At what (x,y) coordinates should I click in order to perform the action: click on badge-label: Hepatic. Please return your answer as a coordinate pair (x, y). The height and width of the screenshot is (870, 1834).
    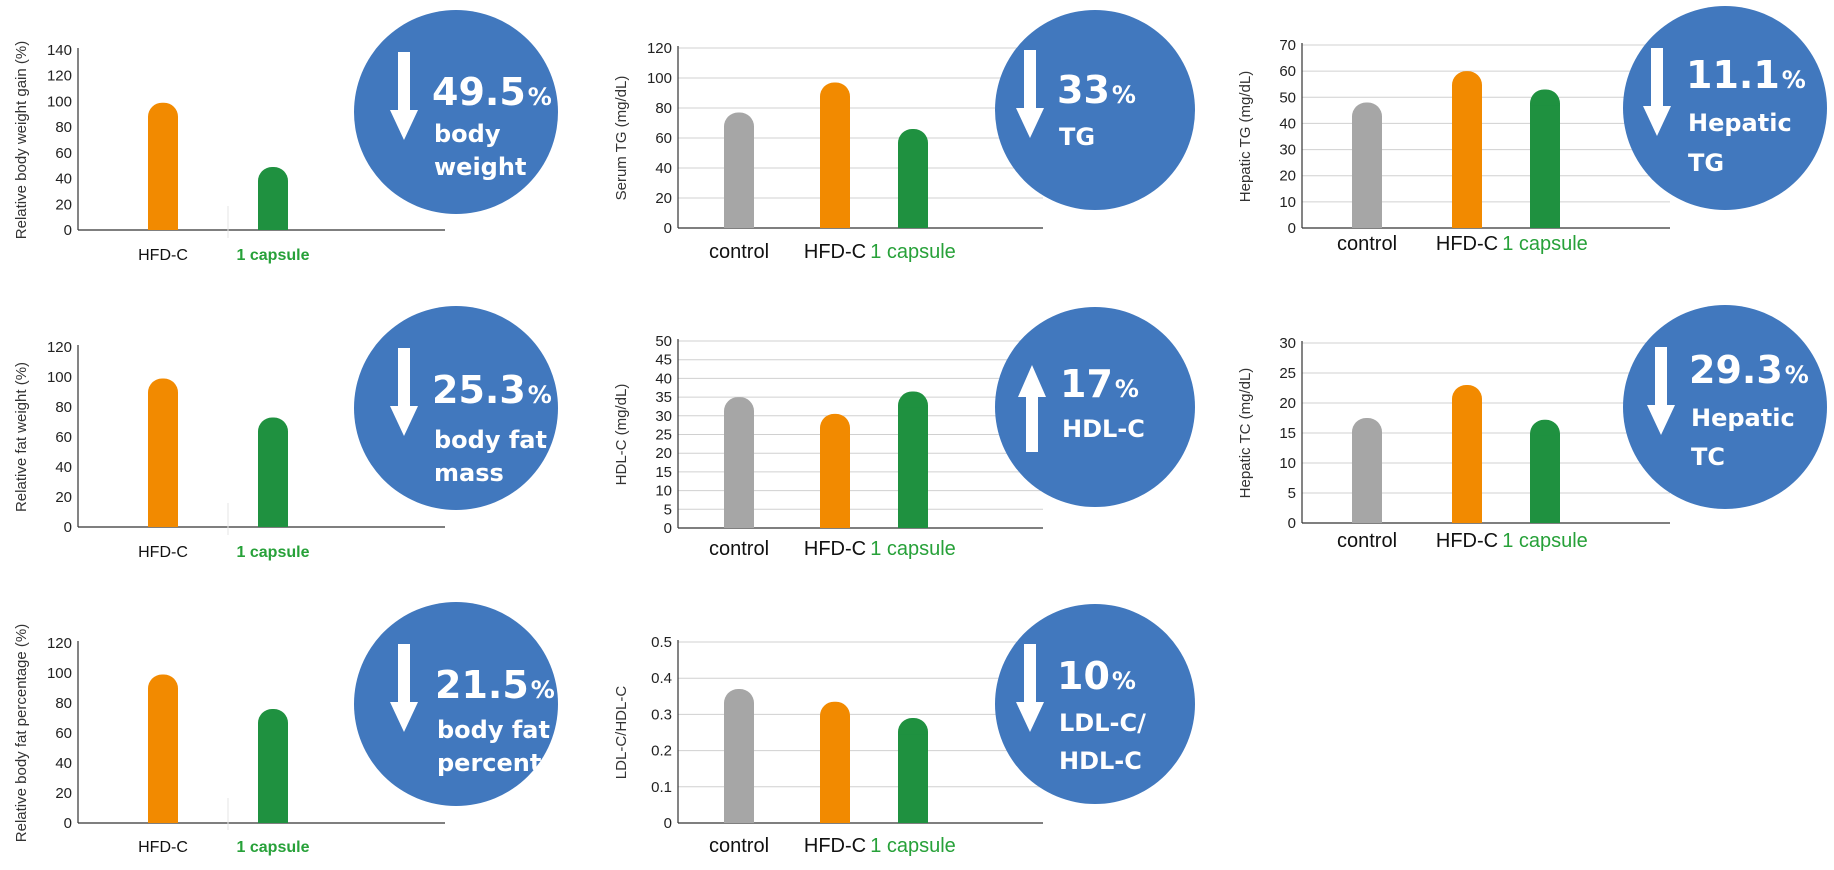
    Looking at the image, I should click on (1743, 418).